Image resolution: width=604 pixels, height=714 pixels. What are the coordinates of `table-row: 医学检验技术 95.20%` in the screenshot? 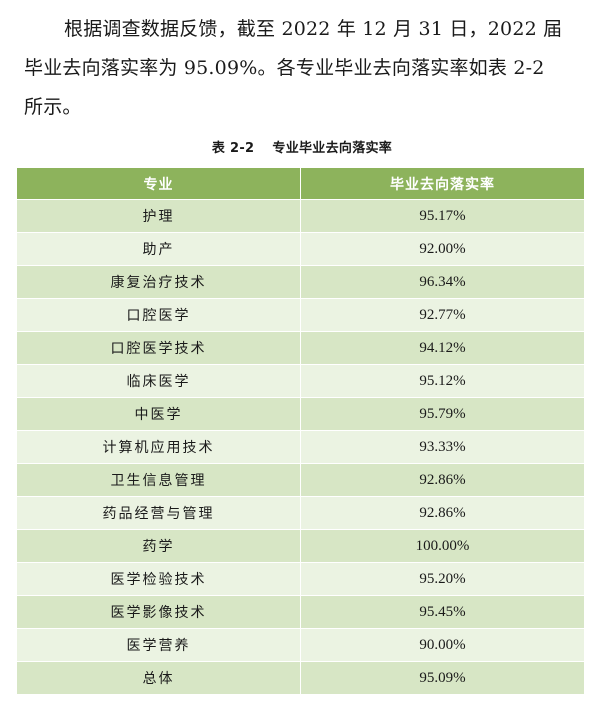 It's located at (300, 579).